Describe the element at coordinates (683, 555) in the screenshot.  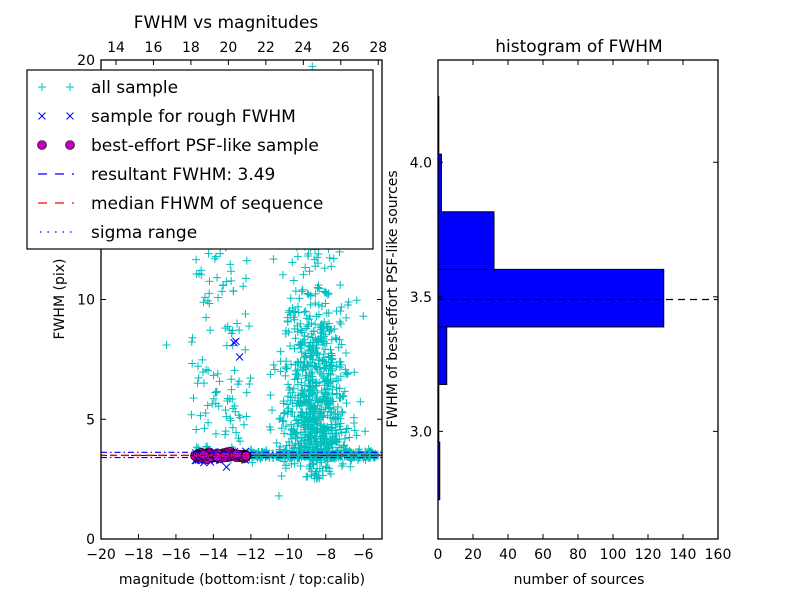
I see `x-tick-label: 140` at that location.